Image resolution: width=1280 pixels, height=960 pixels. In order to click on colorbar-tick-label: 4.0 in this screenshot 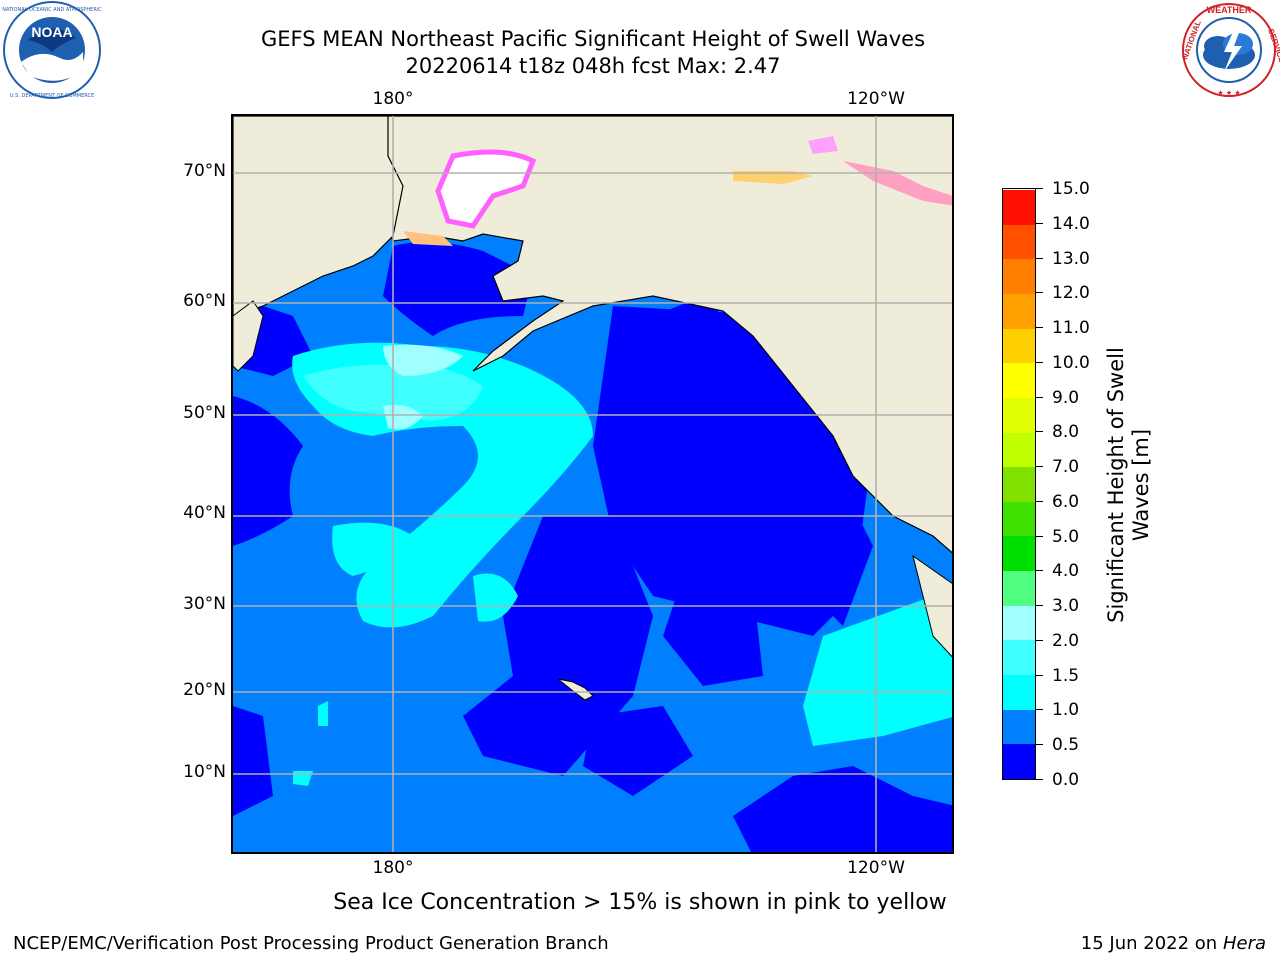, I will do `click(1066, 571)`.